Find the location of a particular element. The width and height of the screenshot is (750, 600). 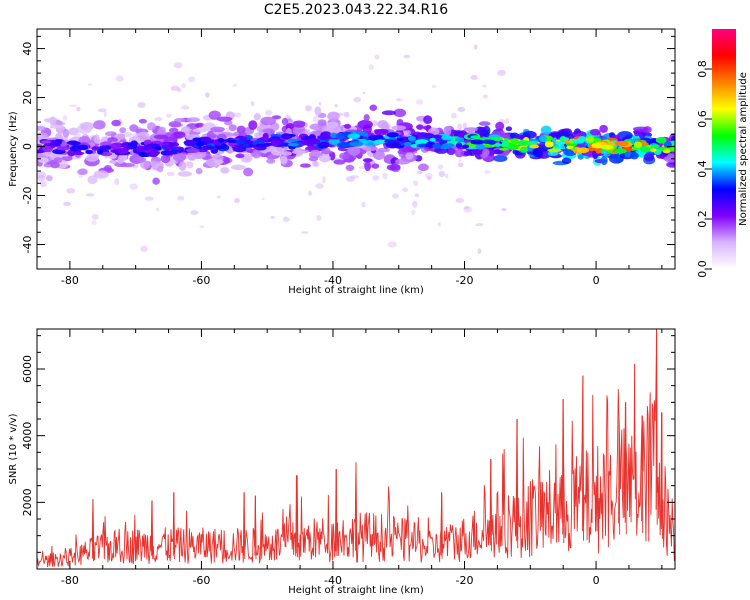

spectrogram-y-tick-label: 20 is located at coordinates (27, 98).